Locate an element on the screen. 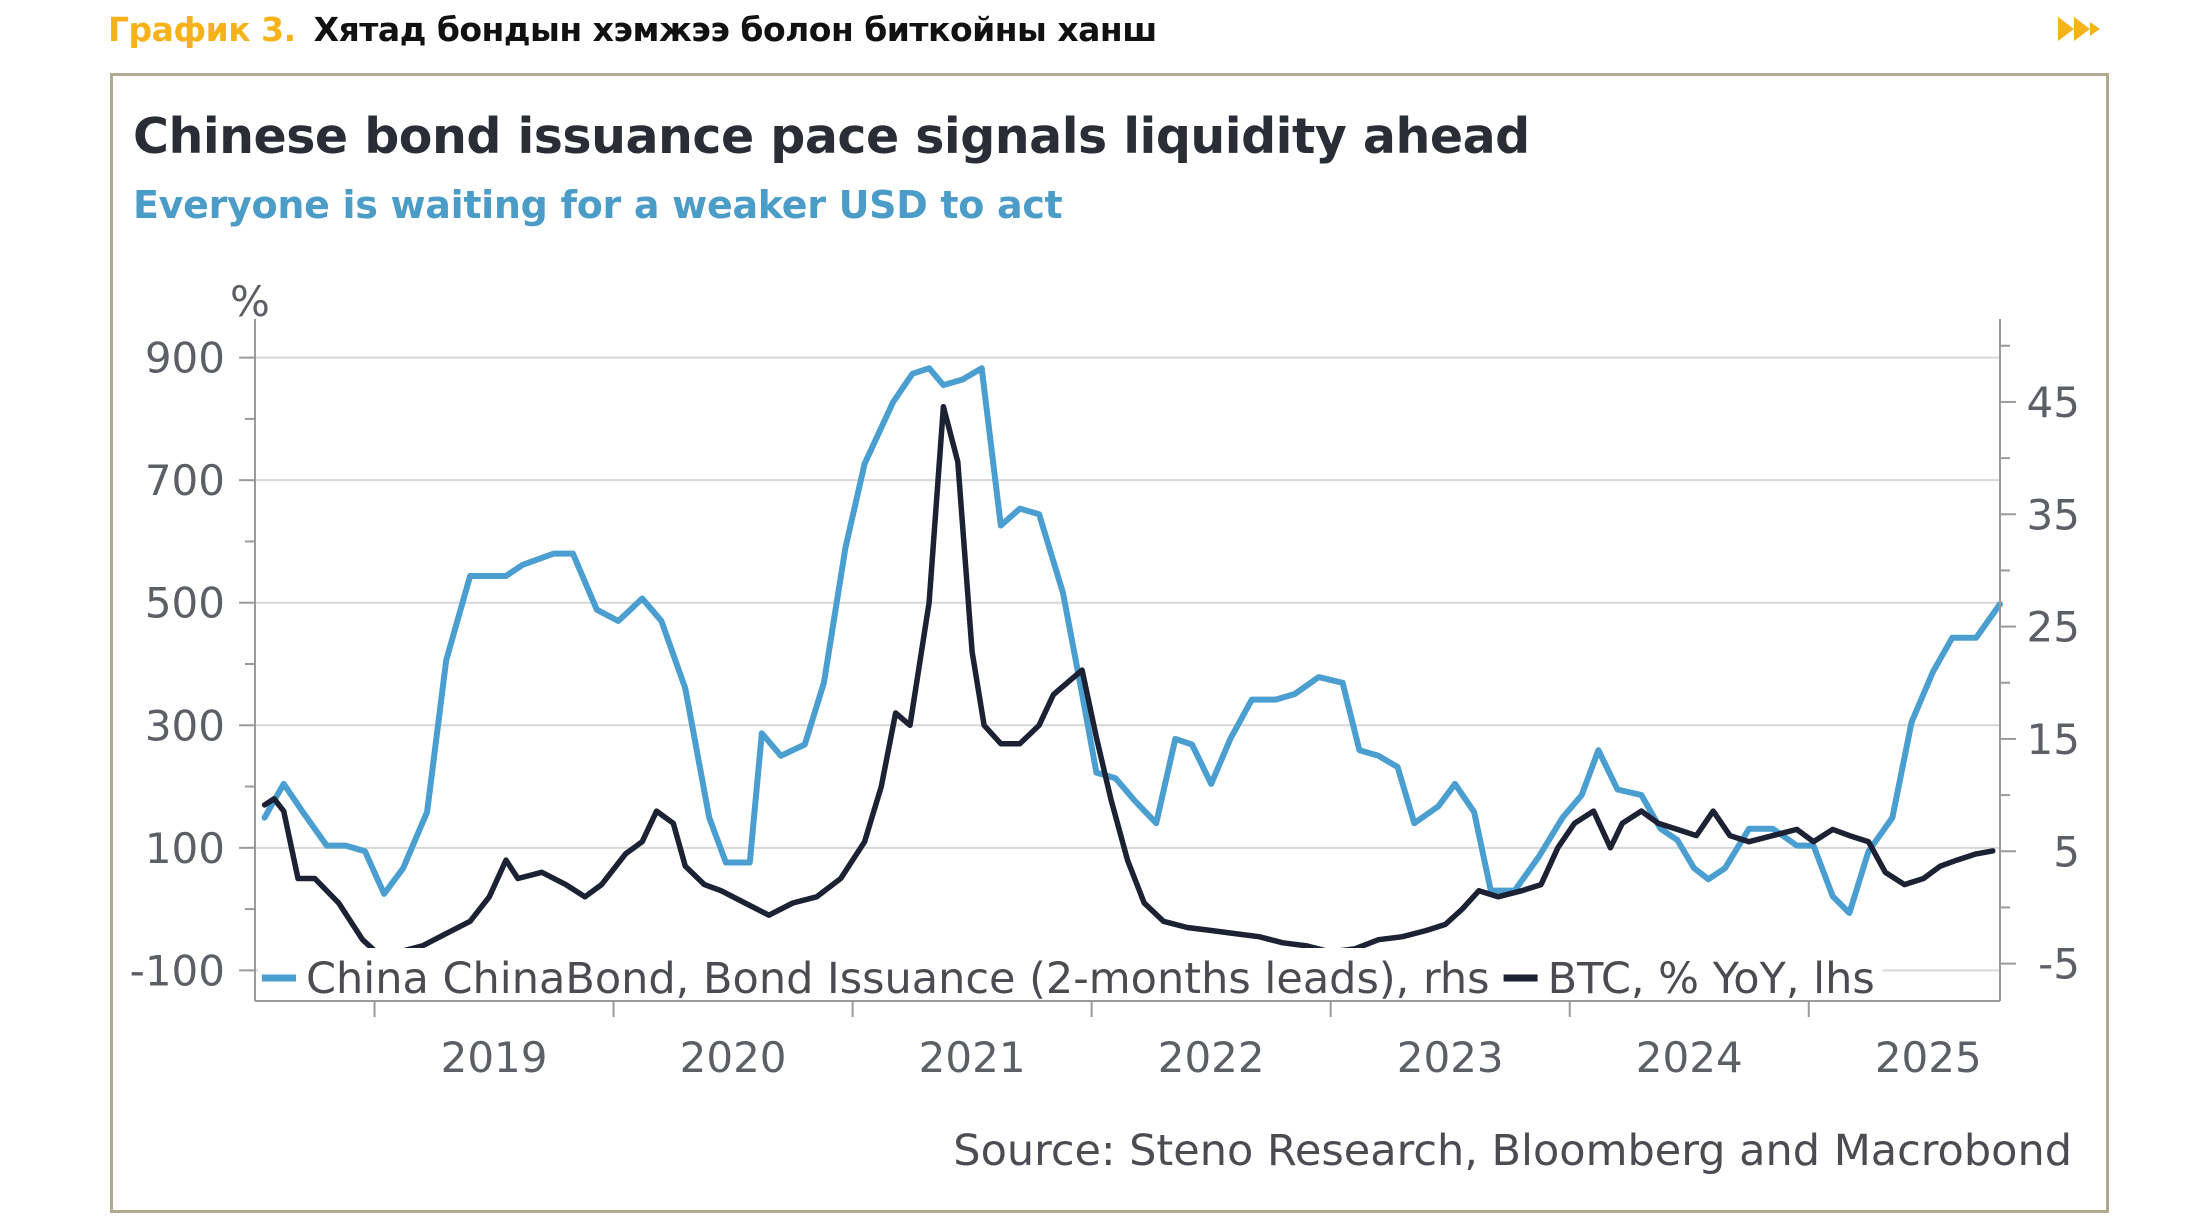 The height and width of the screenshot is (1231, 2202). left-axis-tick-label: 900 is located at coordinates (185, 358).